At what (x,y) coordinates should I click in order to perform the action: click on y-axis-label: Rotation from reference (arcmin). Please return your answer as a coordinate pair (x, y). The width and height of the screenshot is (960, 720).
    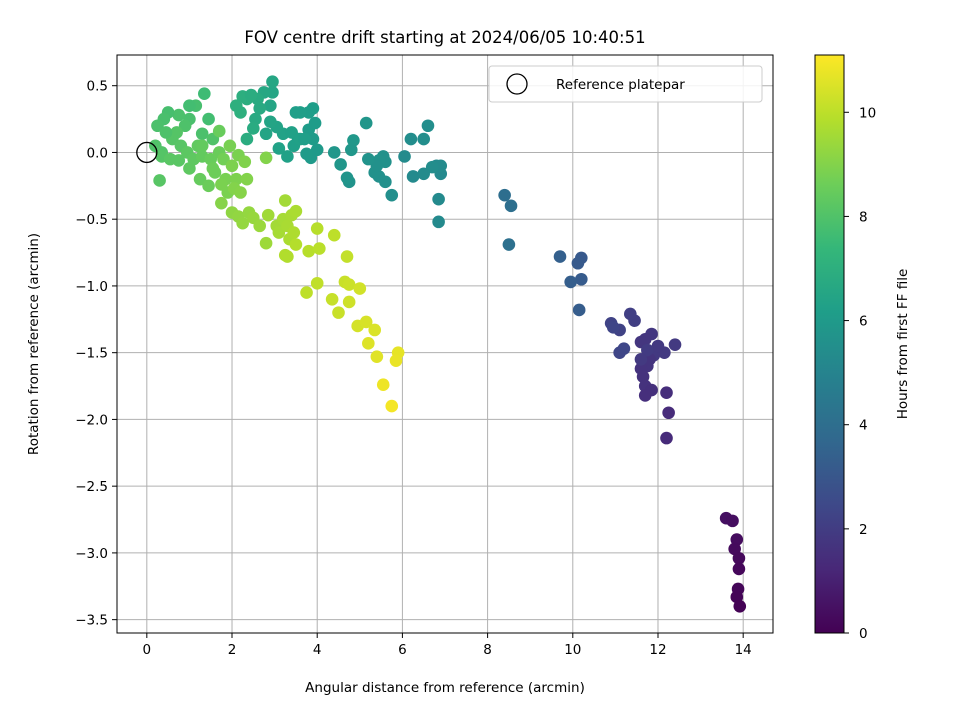
    Looking at the image, I should click on (34, 344).